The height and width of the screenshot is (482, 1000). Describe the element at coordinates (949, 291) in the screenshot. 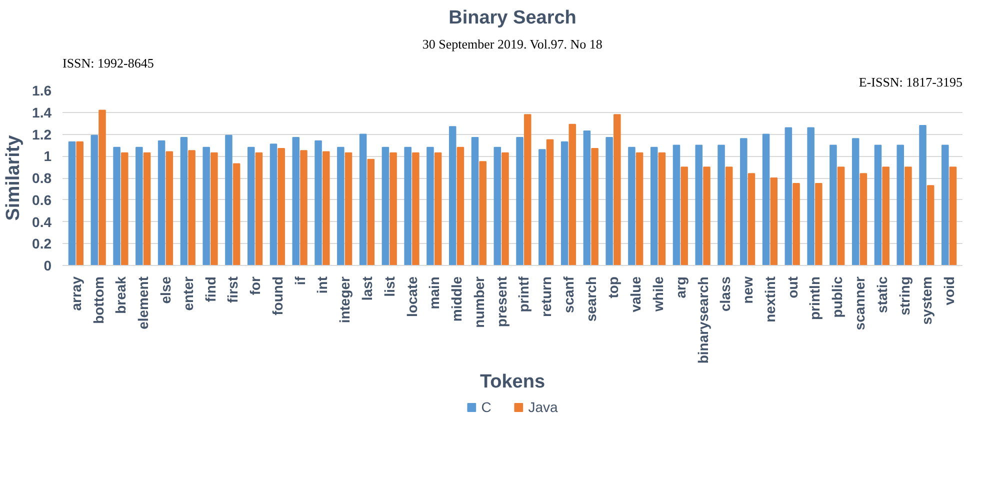

I see `x-tick-label: void` at that location.